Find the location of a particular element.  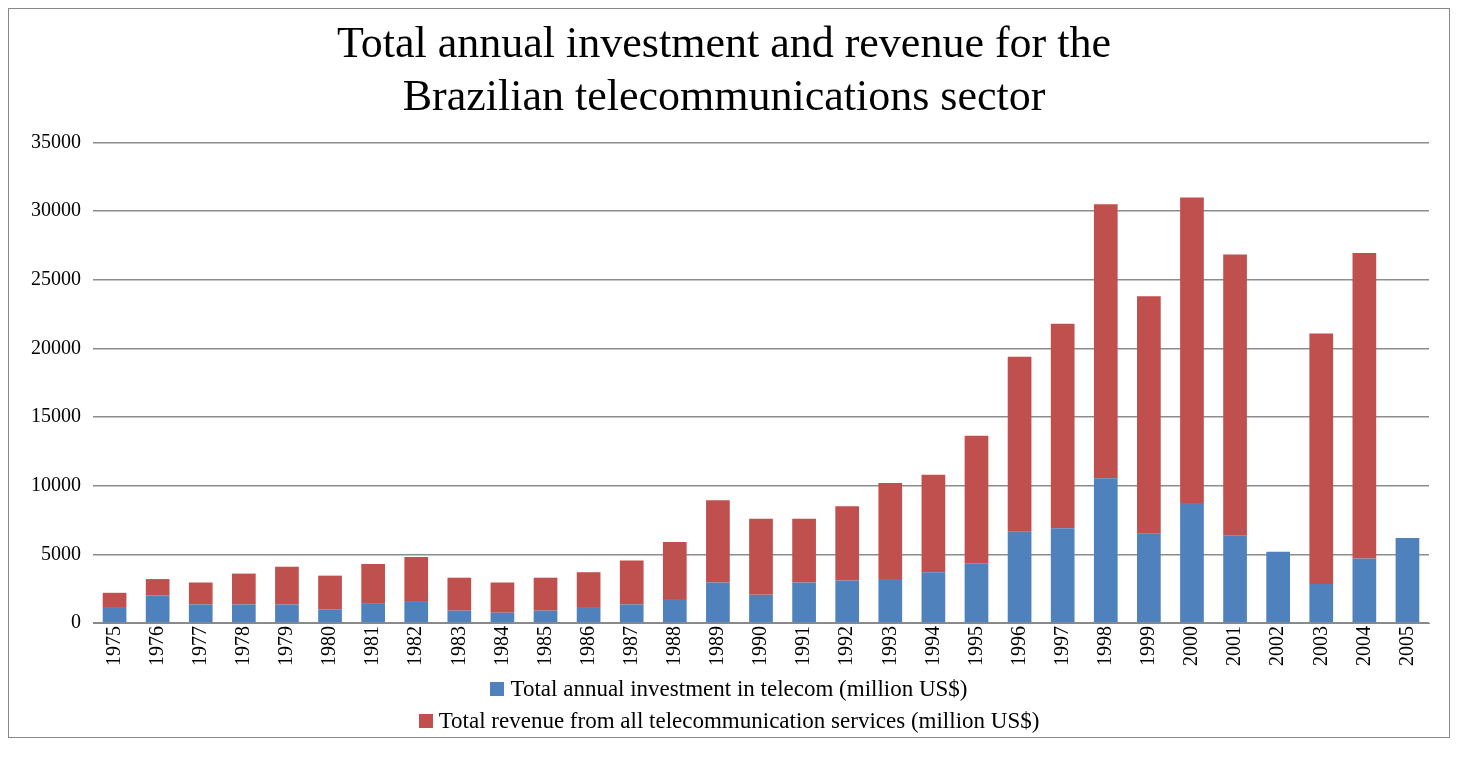

x-tick-label: 1989 is located at coordinates (716, 646).